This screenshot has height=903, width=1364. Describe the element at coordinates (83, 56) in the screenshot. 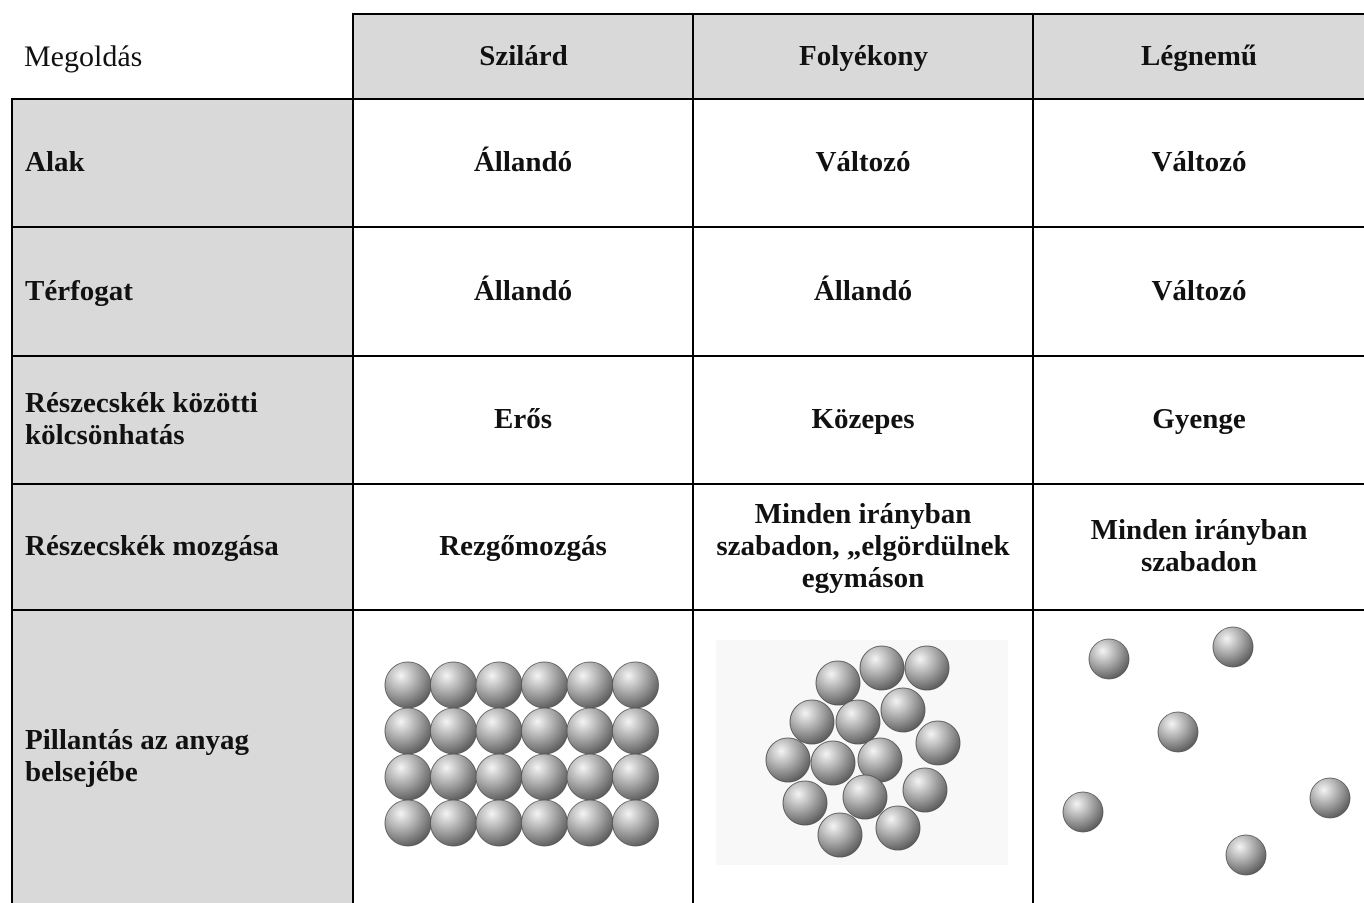

I see `corner-title: Megoldás` at that location.